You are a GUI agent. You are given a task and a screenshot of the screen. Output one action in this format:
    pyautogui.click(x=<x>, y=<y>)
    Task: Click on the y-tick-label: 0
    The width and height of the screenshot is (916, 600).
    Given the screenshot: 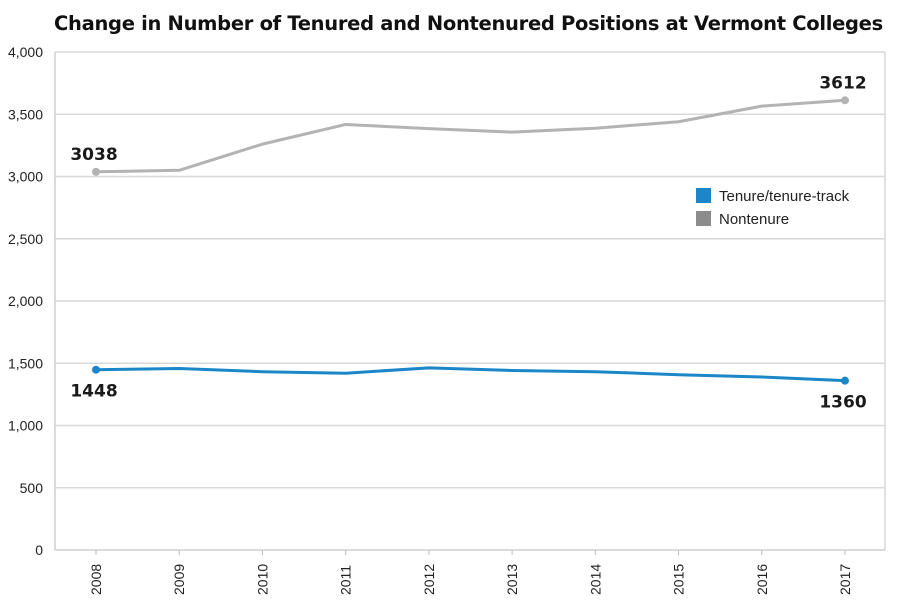 What is the action you would take?
    pyautogui.click(x=39, y=550)
    